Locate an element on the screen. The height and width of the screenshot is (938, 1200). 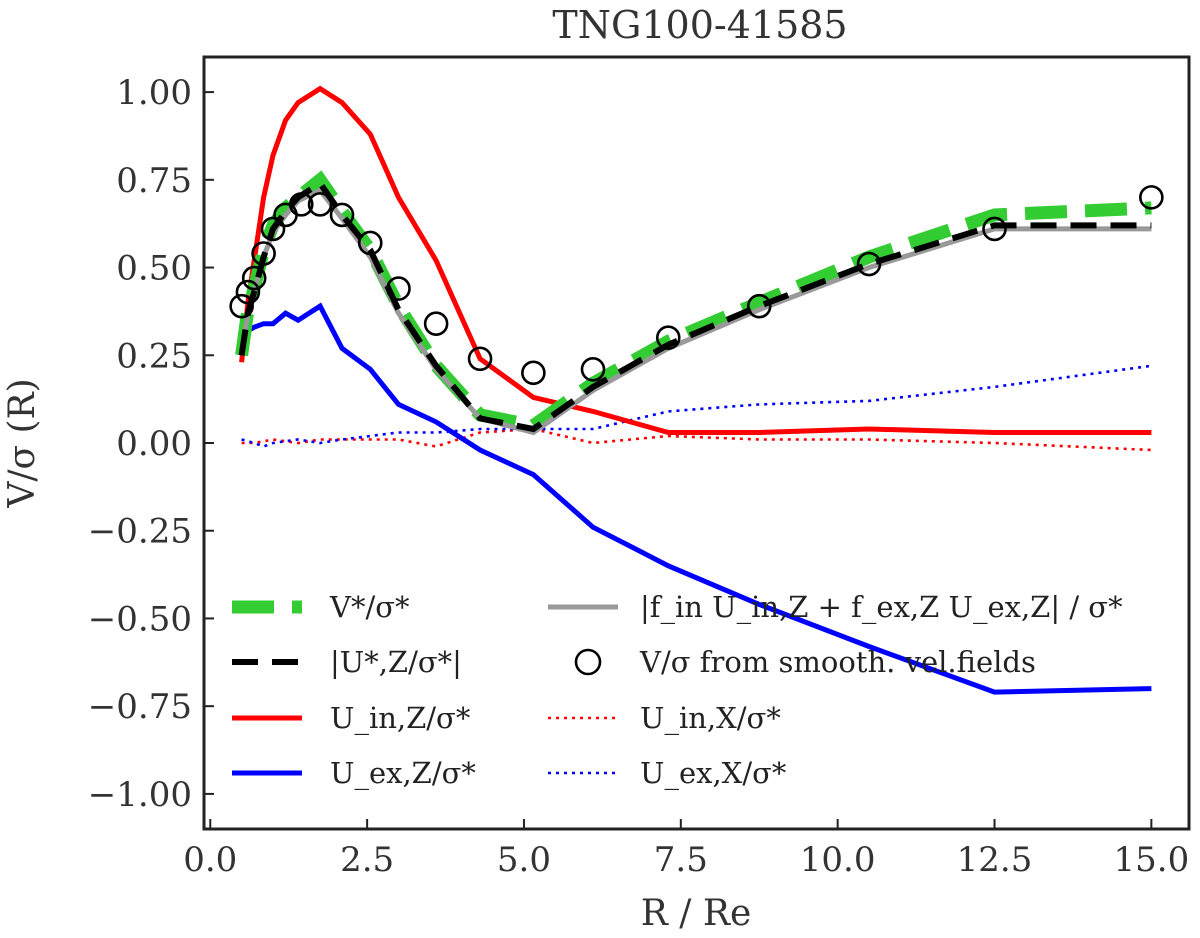
x-tick-label: 2.5 is located at coordinates (367, 860).